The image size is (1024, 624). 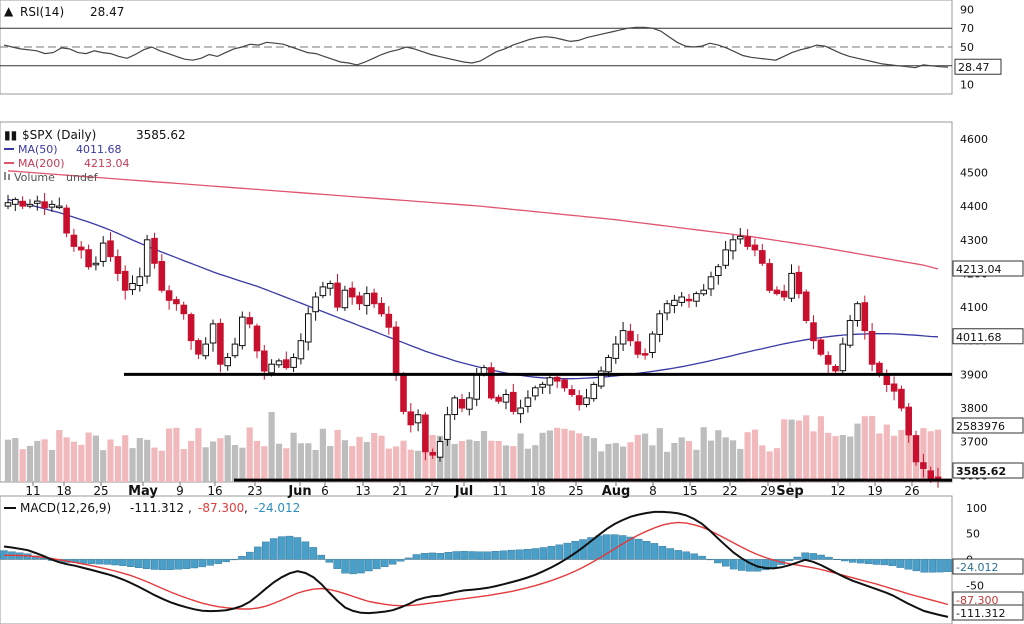 I want to click on price-y-tick-1: 4500, so click(x=974, y=172).